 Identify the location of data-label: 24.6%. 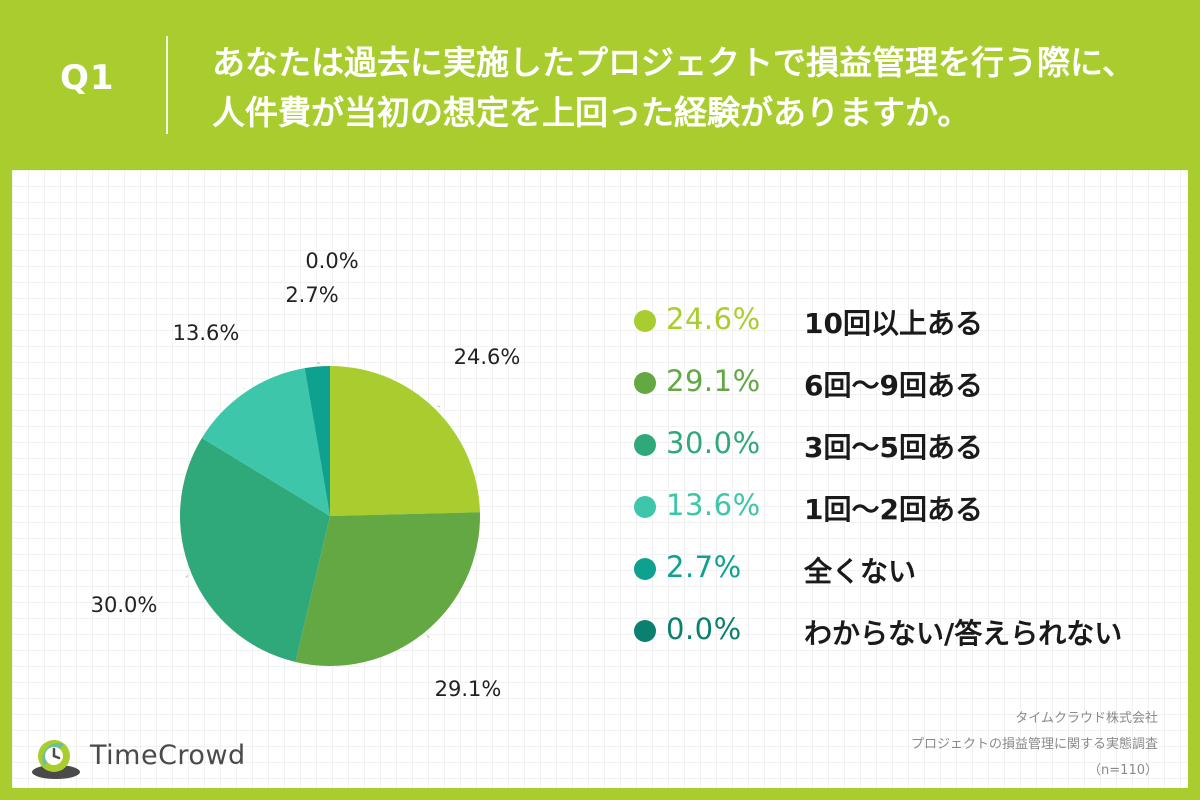
(487, 357).